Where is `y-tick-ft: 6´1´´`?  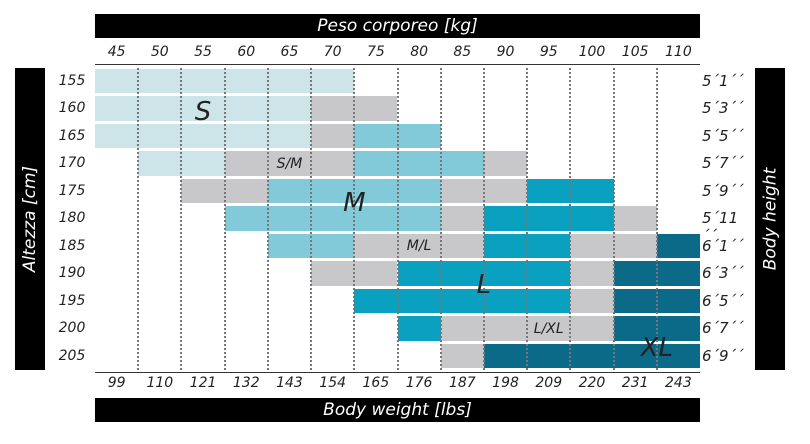 y-tick-ft: 6´1´´ is located at coordinates (723, 245).